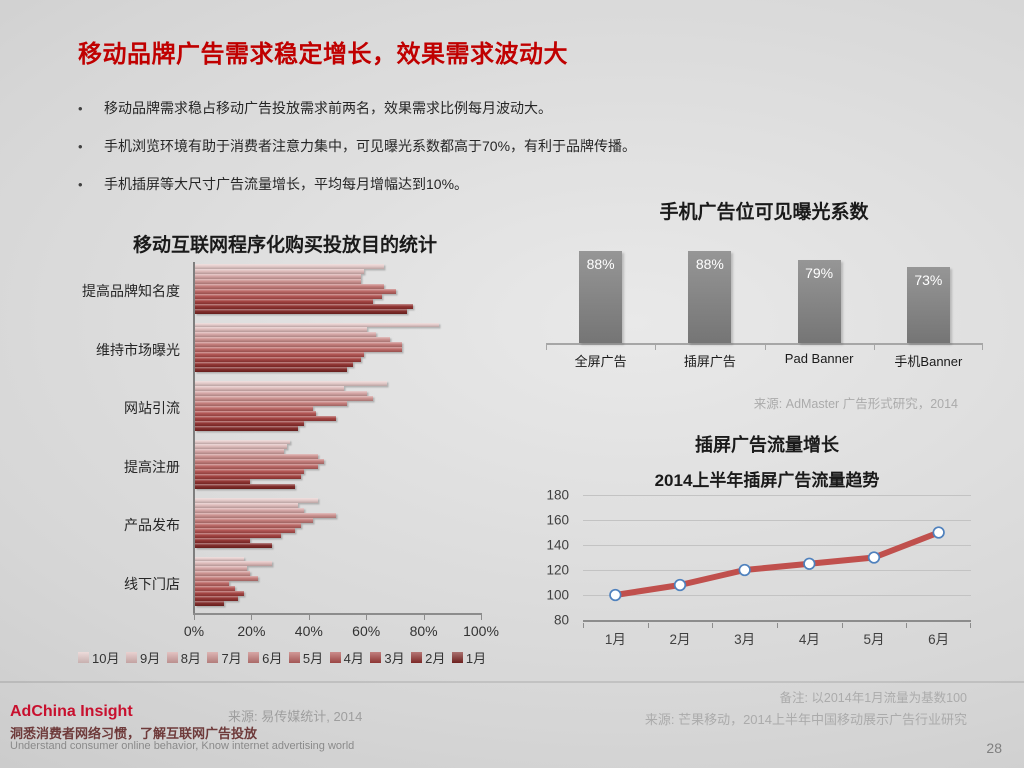 This screenshot has width=1024, height=768. What do you see at coordinates (874, 639) in the screenshot?
I see `x-tick-label: 5月` at bounding box center [874, 639].